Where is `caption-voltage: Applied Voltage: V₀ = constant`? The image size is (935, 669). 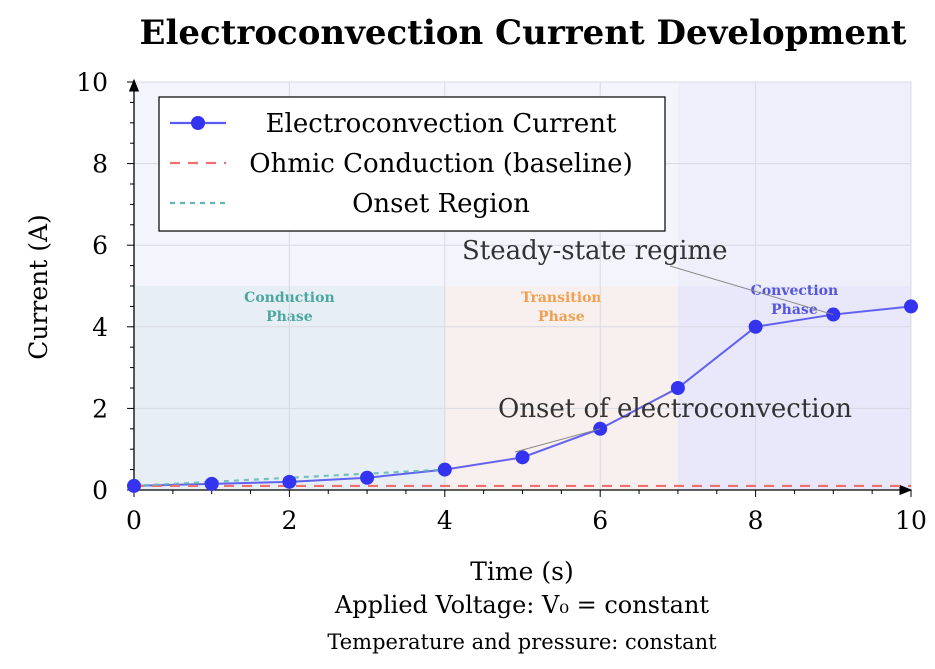
caption-voltage: Applied Voltage: V₀ = constant is located at coordinates (521, 605).